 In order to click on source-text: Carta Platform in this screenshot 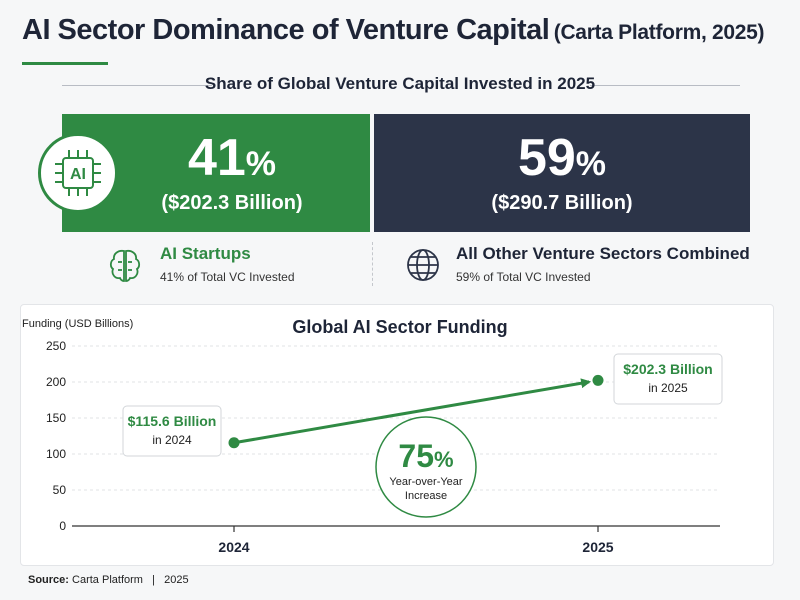, I will do `click(107, 580)`.